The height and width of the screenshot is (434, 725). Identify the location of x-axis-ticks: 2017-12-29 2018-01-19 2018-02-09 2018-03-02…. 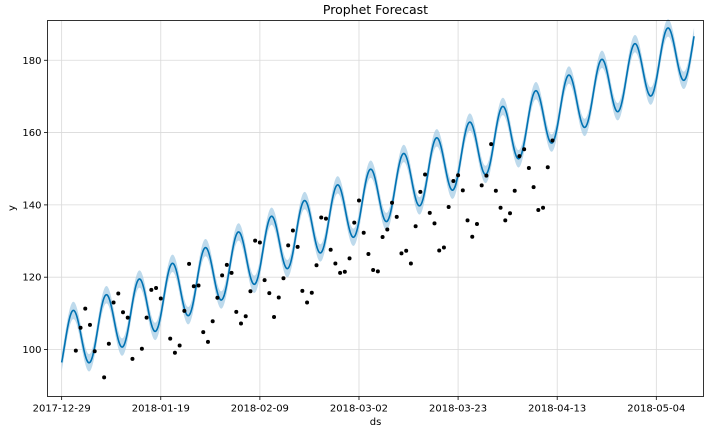
(359, 405).